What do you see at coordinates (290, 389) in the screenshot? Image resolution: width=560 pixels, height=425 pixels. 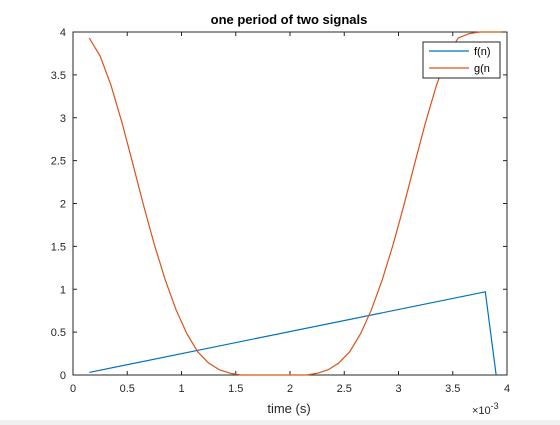 I see `x-tick-label: 2` at bounding box center [290, 389].